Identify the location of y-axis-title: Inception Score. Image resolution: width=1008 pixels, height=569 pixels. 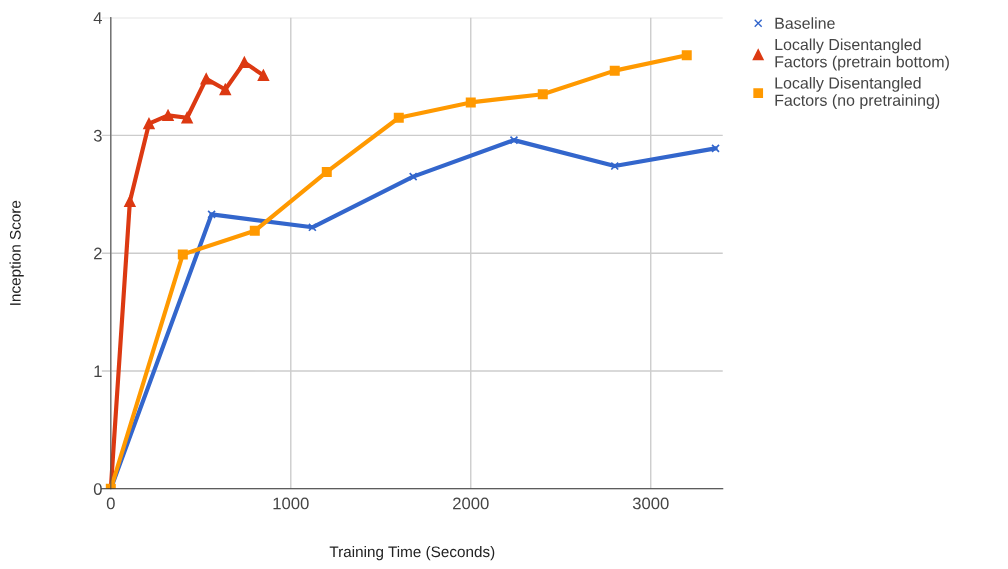
(16, 252).